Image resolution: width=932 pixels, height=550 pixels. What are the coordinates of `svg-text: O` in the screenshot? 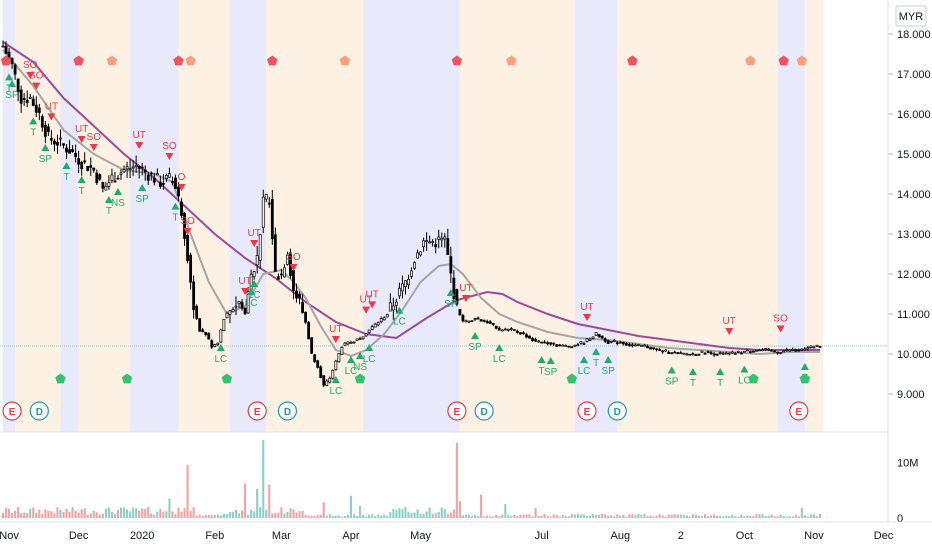 It's located at (182, 177).